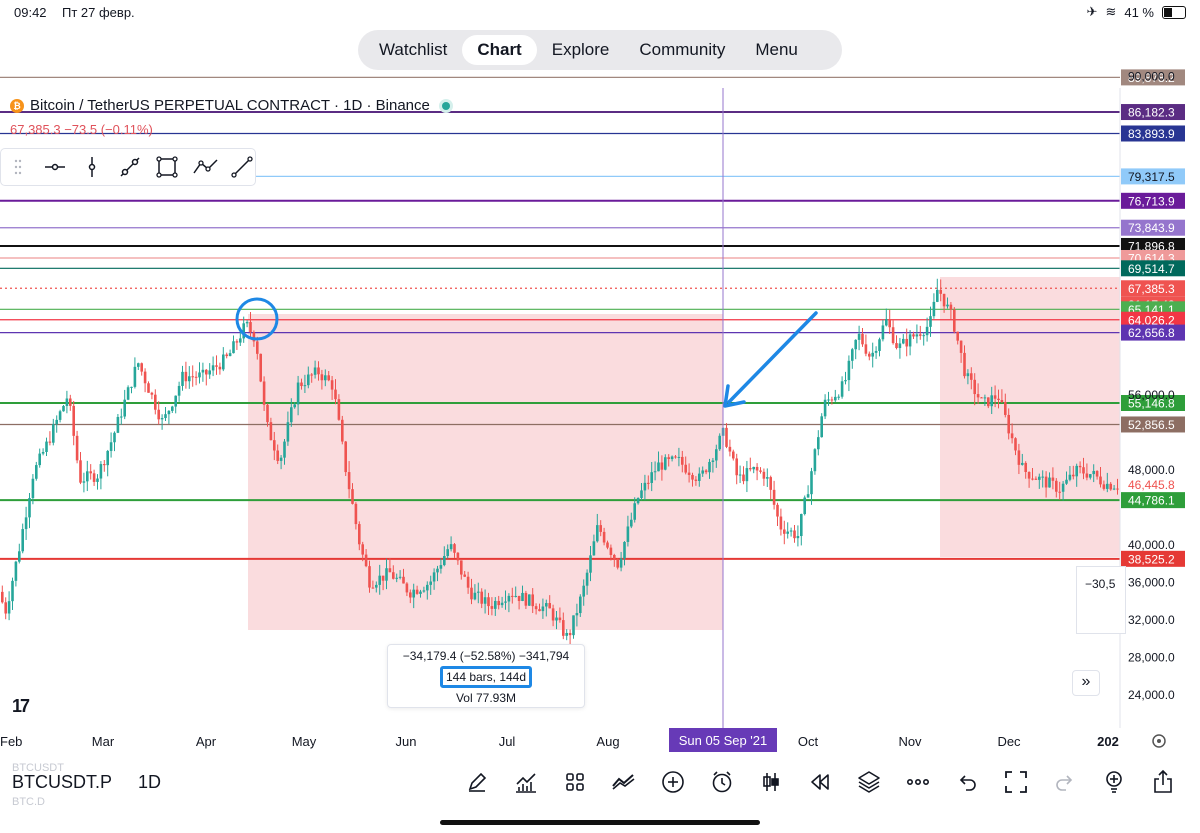  What do you see at coordinates (1162, 782) in the screenshot?
I see `share-icon` at bounding box center [1162, 782].